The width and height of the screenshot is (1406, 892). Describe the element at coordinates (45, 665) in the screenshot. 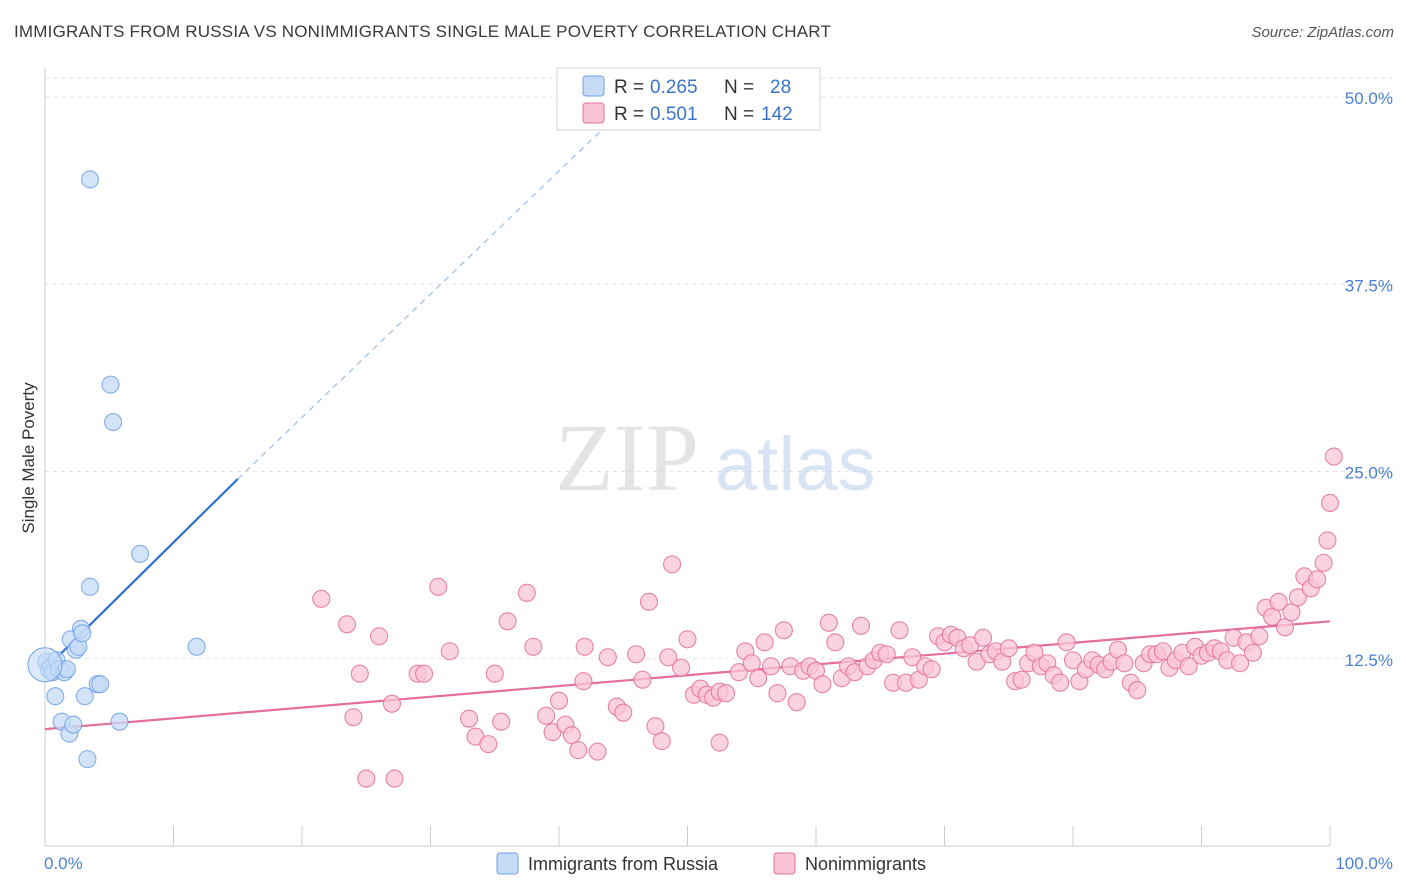

I see `point-russia-cluster` at that location.